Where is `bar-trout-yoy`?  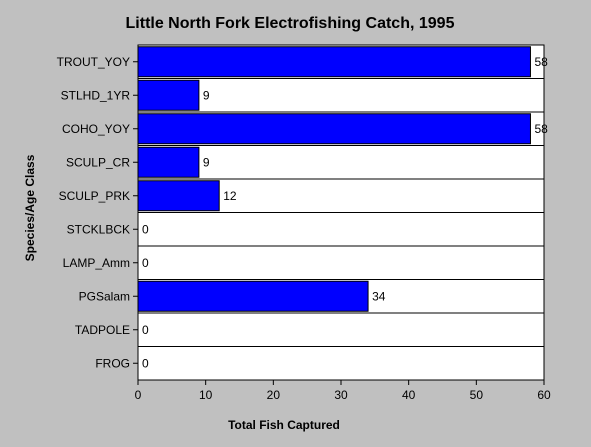 bar-trout-yoy is located at coordinates (334, 62).